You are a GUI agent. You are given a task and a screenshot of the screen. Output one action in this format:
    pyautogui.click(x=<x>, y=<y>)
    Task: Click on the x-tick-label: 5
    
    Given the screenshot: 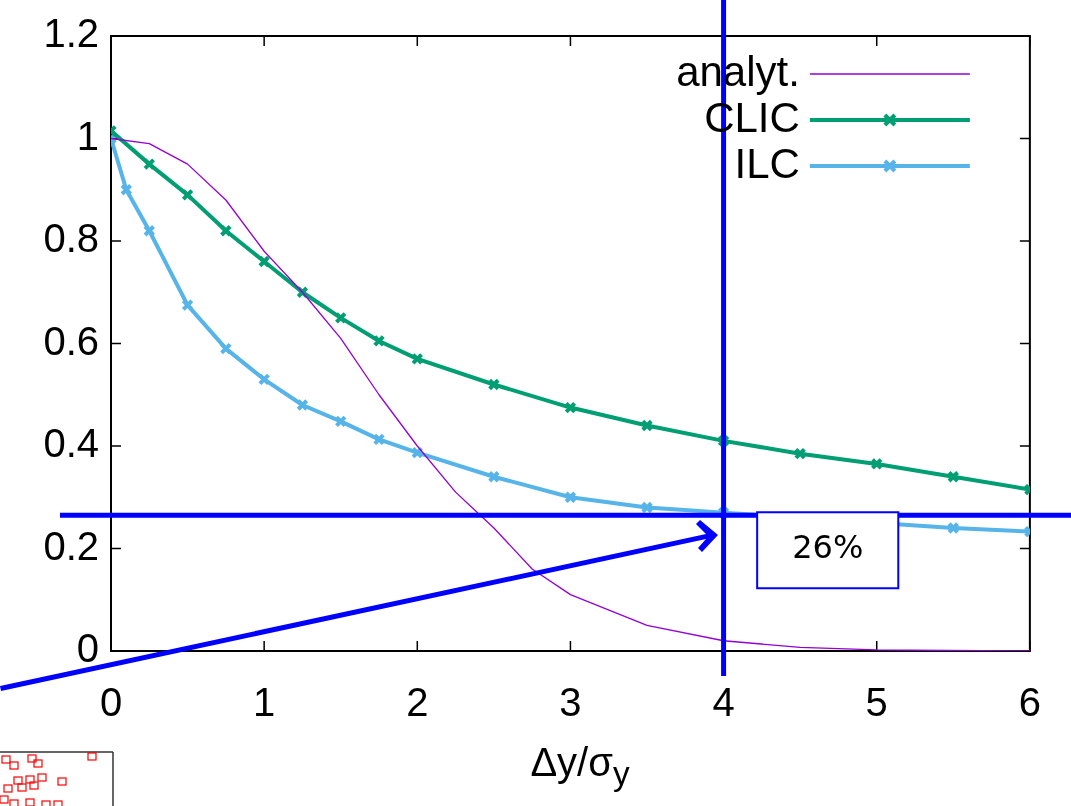 What is the action you would take?
    pyautogui.click(x=876, y=702)
    